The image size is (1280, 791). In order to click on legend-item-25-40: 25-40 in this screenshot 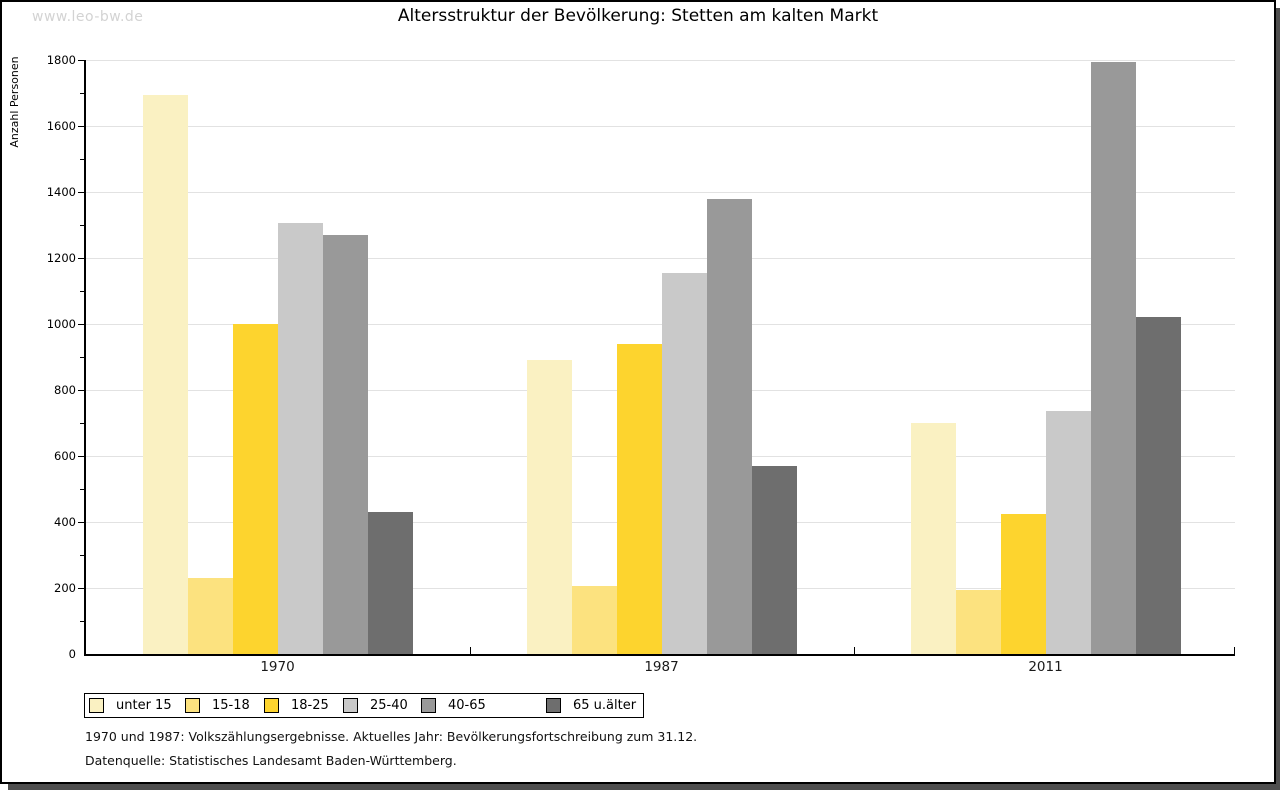, I will do `click(375, 705)`.